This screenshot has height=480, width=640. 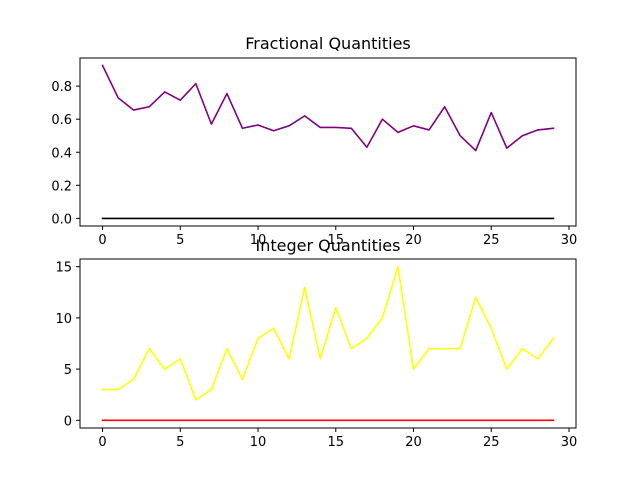 I want to click on y-axis-ticks: 0 5 10 15, so click(x=67, y=345).